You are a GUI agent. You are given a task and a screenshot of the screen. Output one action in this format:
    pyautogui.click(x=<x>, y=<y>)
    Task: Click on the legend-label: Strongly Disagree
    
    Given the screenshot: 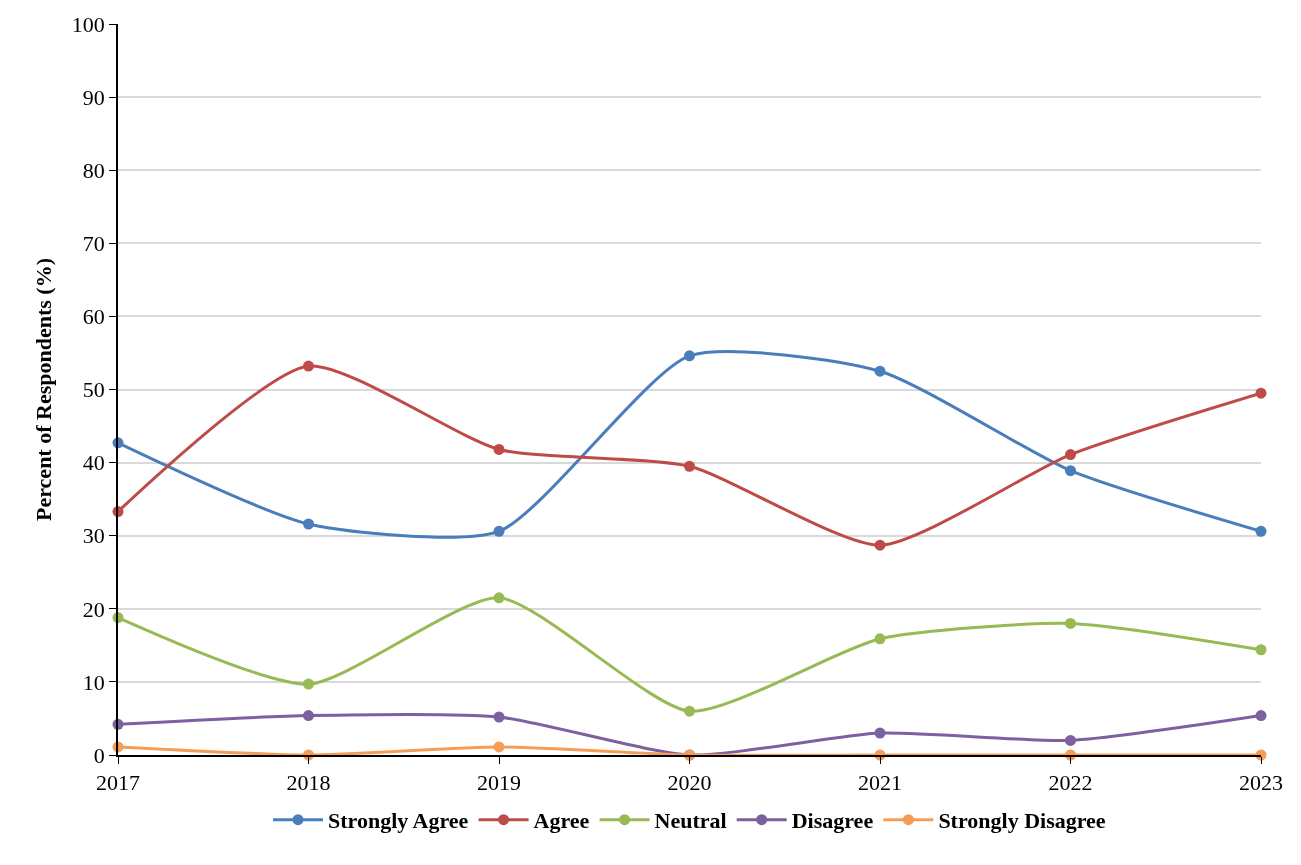 What is the action you would take?
    pyautogui.click(x=1022, y=821)
    